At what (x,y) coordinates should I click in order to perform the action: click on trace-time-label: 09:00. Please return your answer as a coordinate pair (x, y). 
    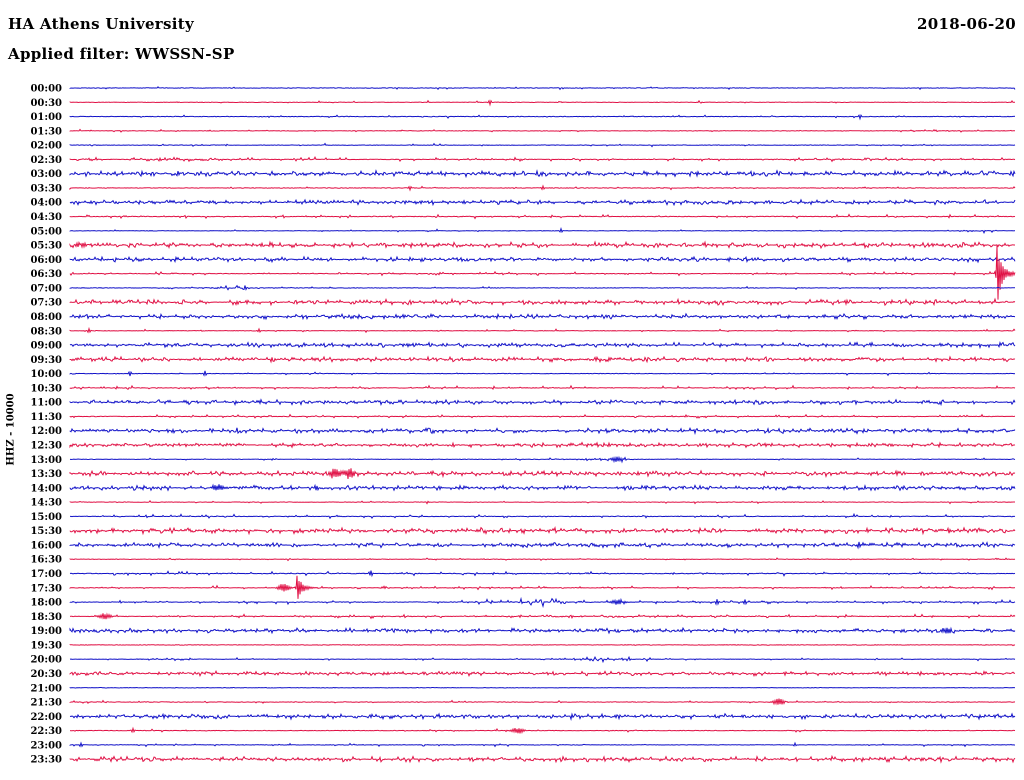
    Looking at the image, I should click on (46, 346).